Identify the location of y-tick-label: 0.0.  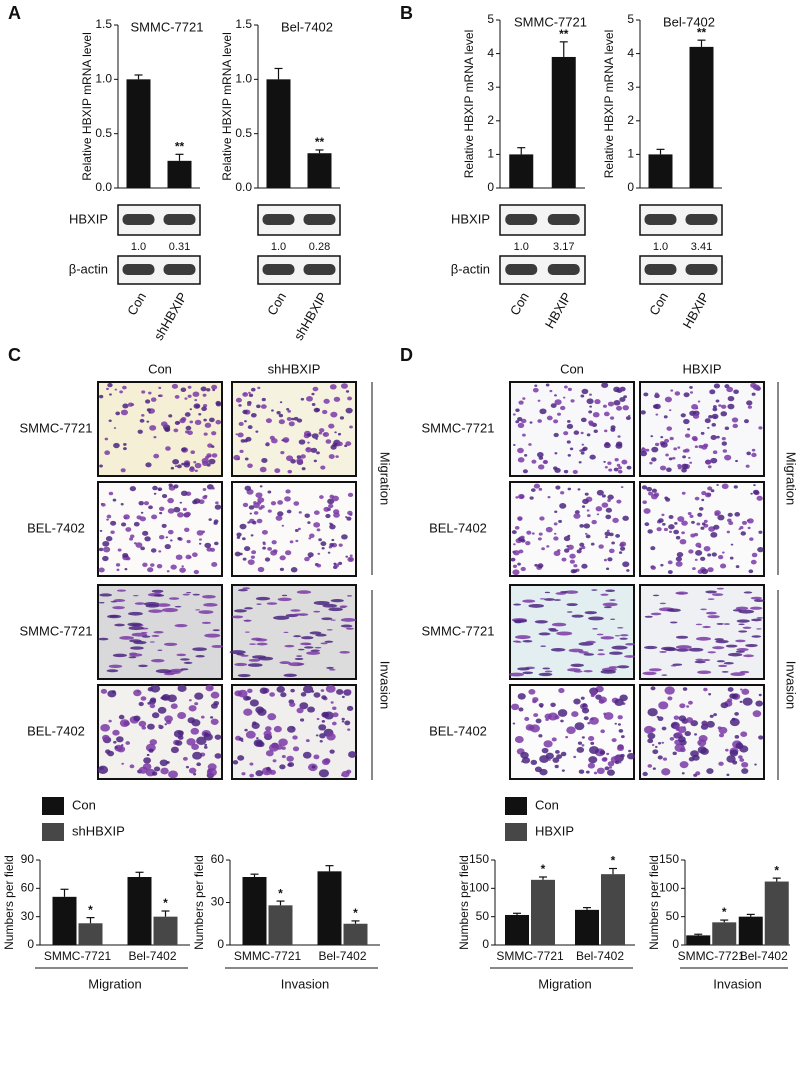
(243, 187).